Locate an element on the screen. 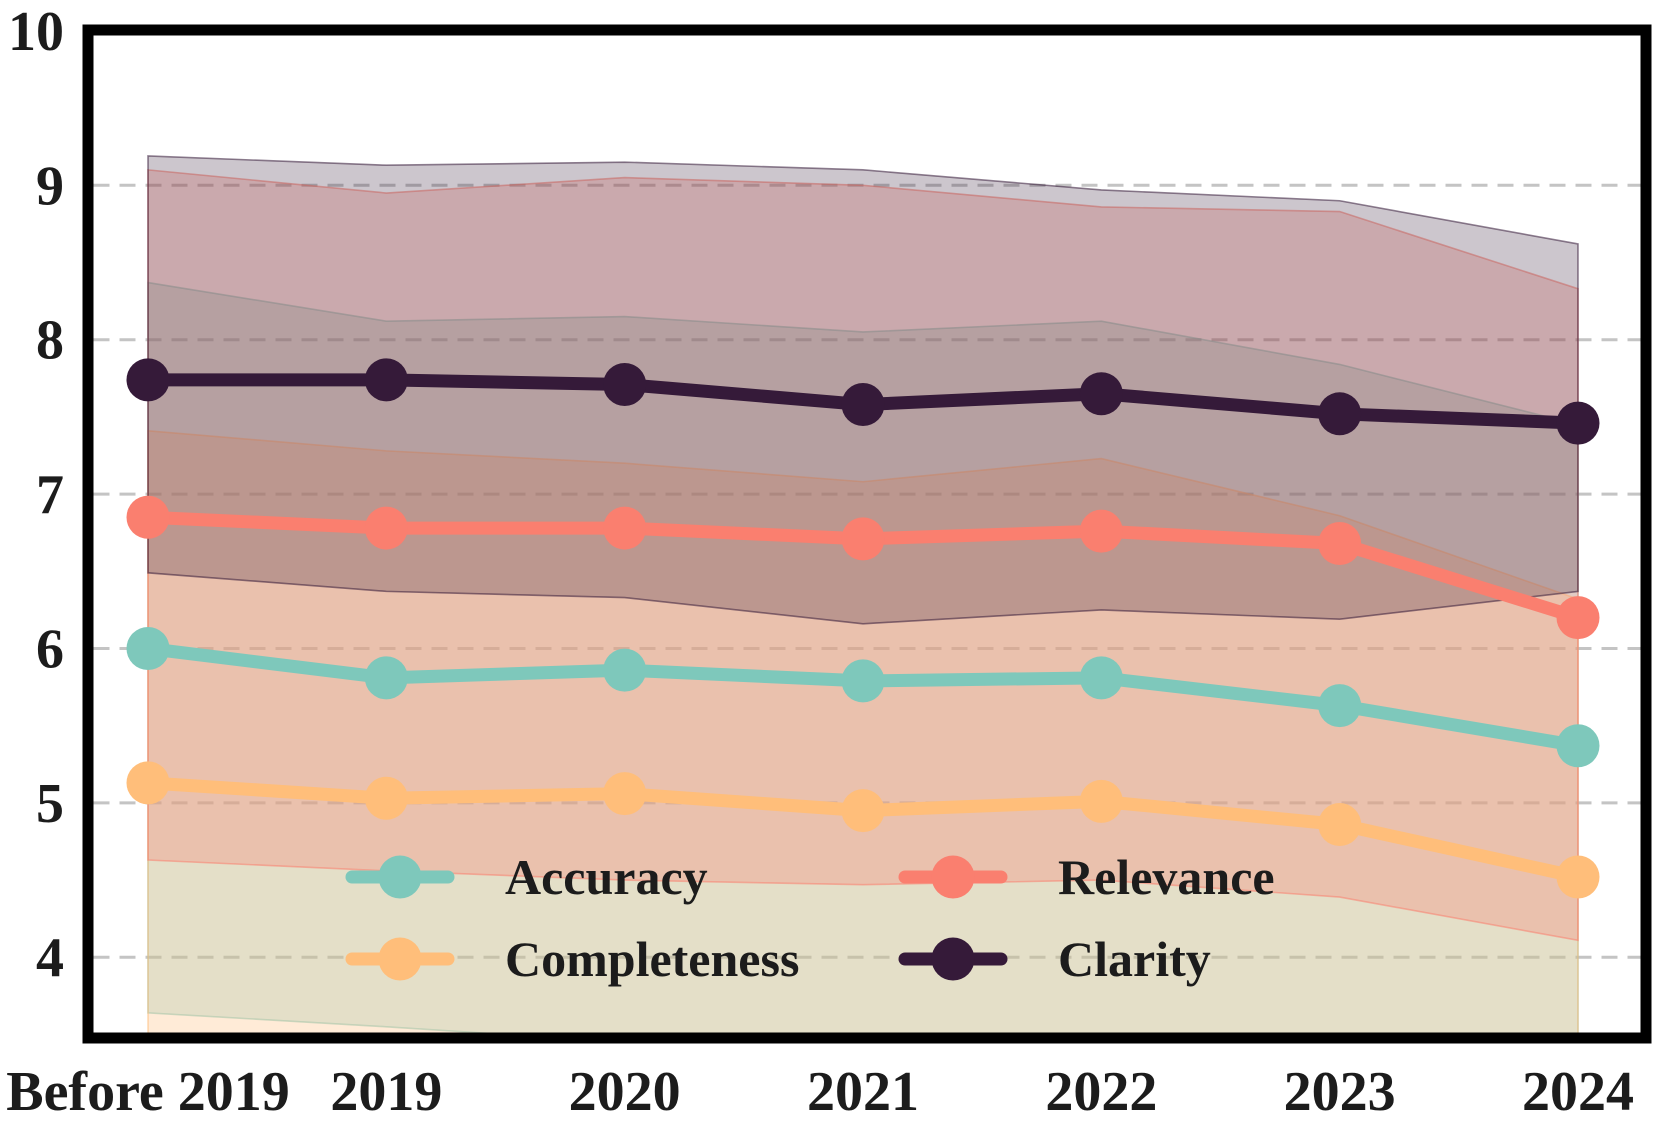 Image resolution: width=1662 pixels, height=1121 pixels. legend-marker-dot-completeness is located at coordinates (400, 959).